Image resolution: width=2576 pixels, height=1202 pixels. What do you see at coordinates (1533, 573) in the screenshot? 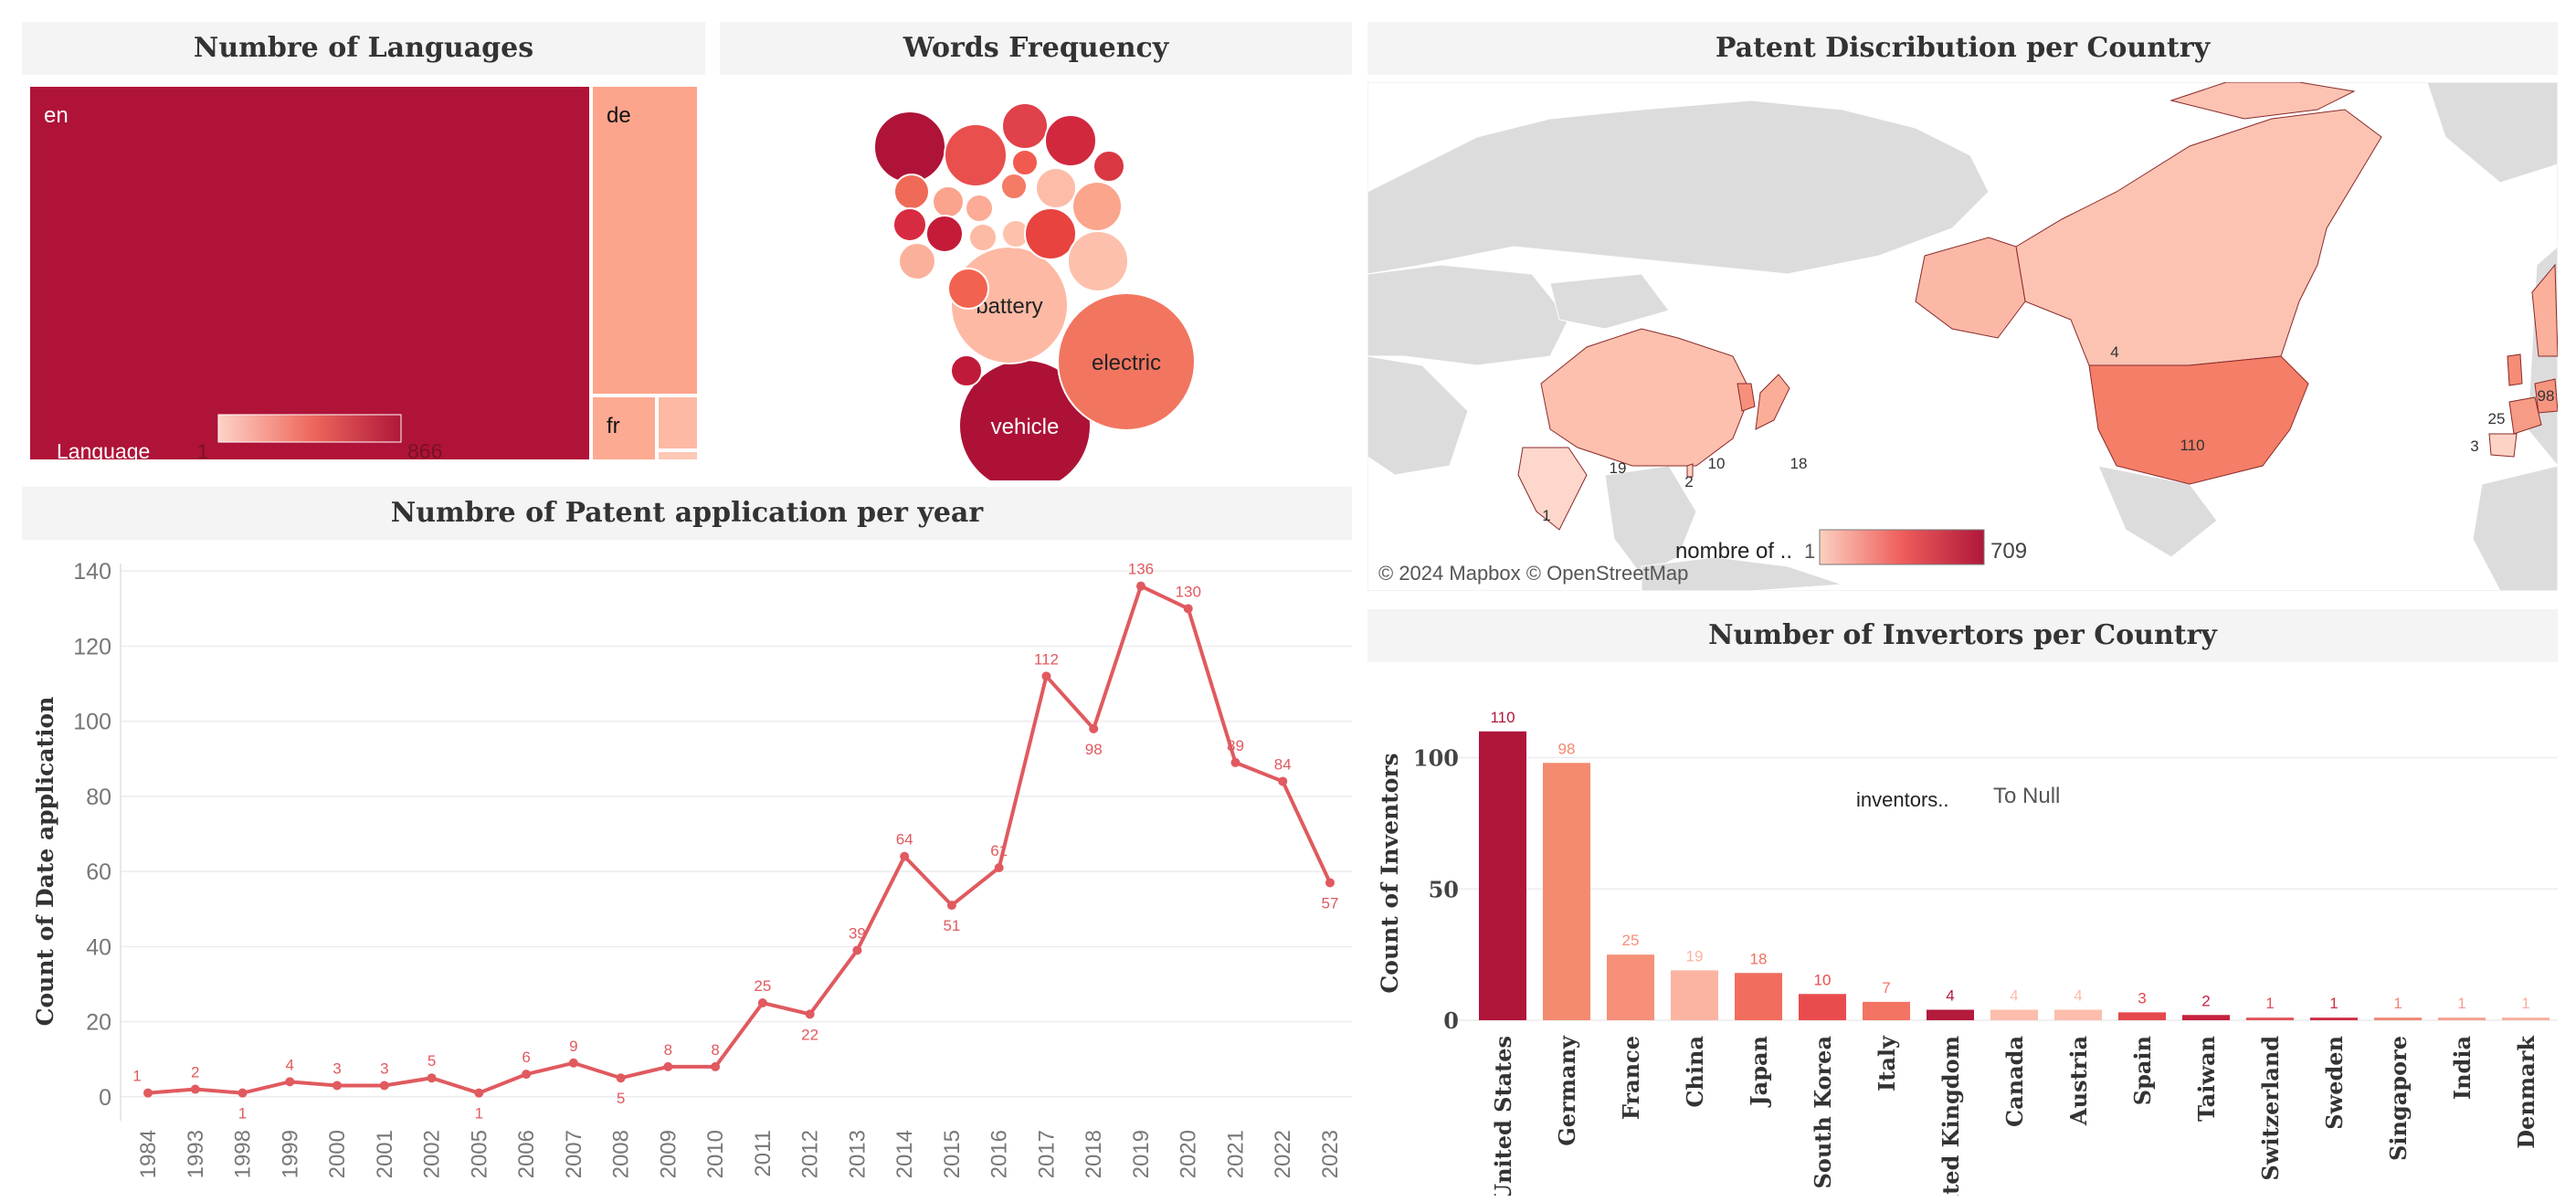
I see `map-attribution: © 2024 Mapbox © OpenStreetMap` at bounding box center [1533, 573].